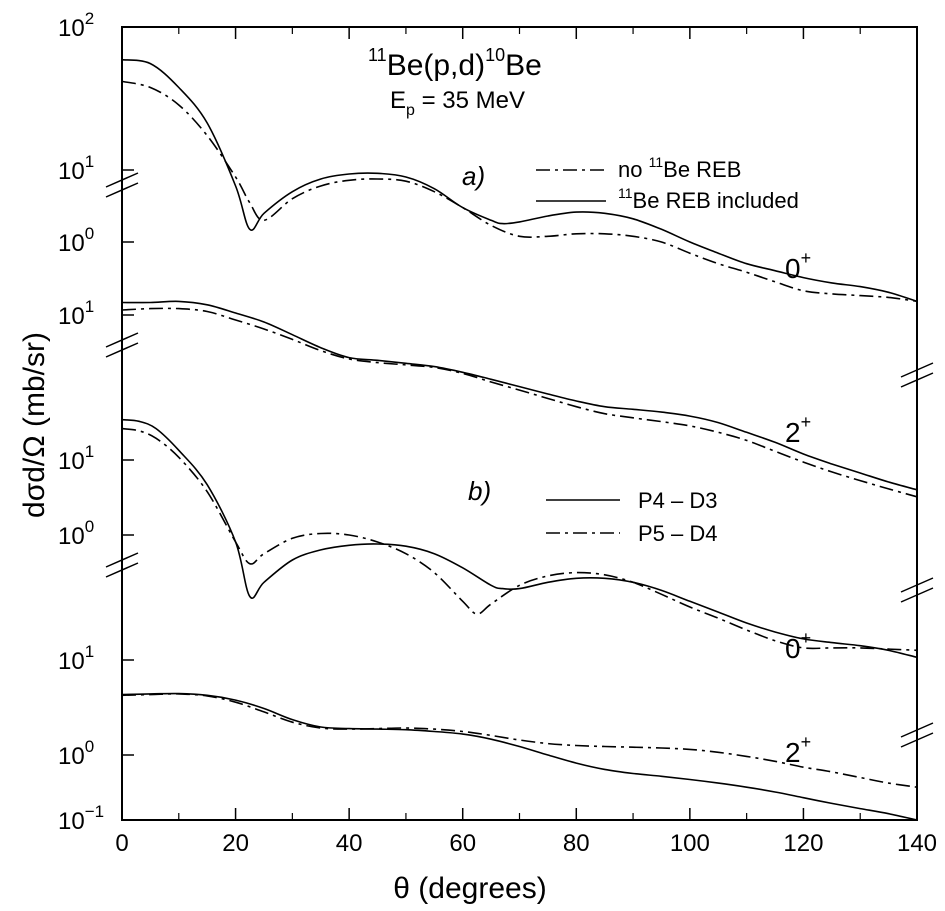  Describe the element at coordinates (793, 268) in the screenshot. I see `state-a0-base: 0` at that location.